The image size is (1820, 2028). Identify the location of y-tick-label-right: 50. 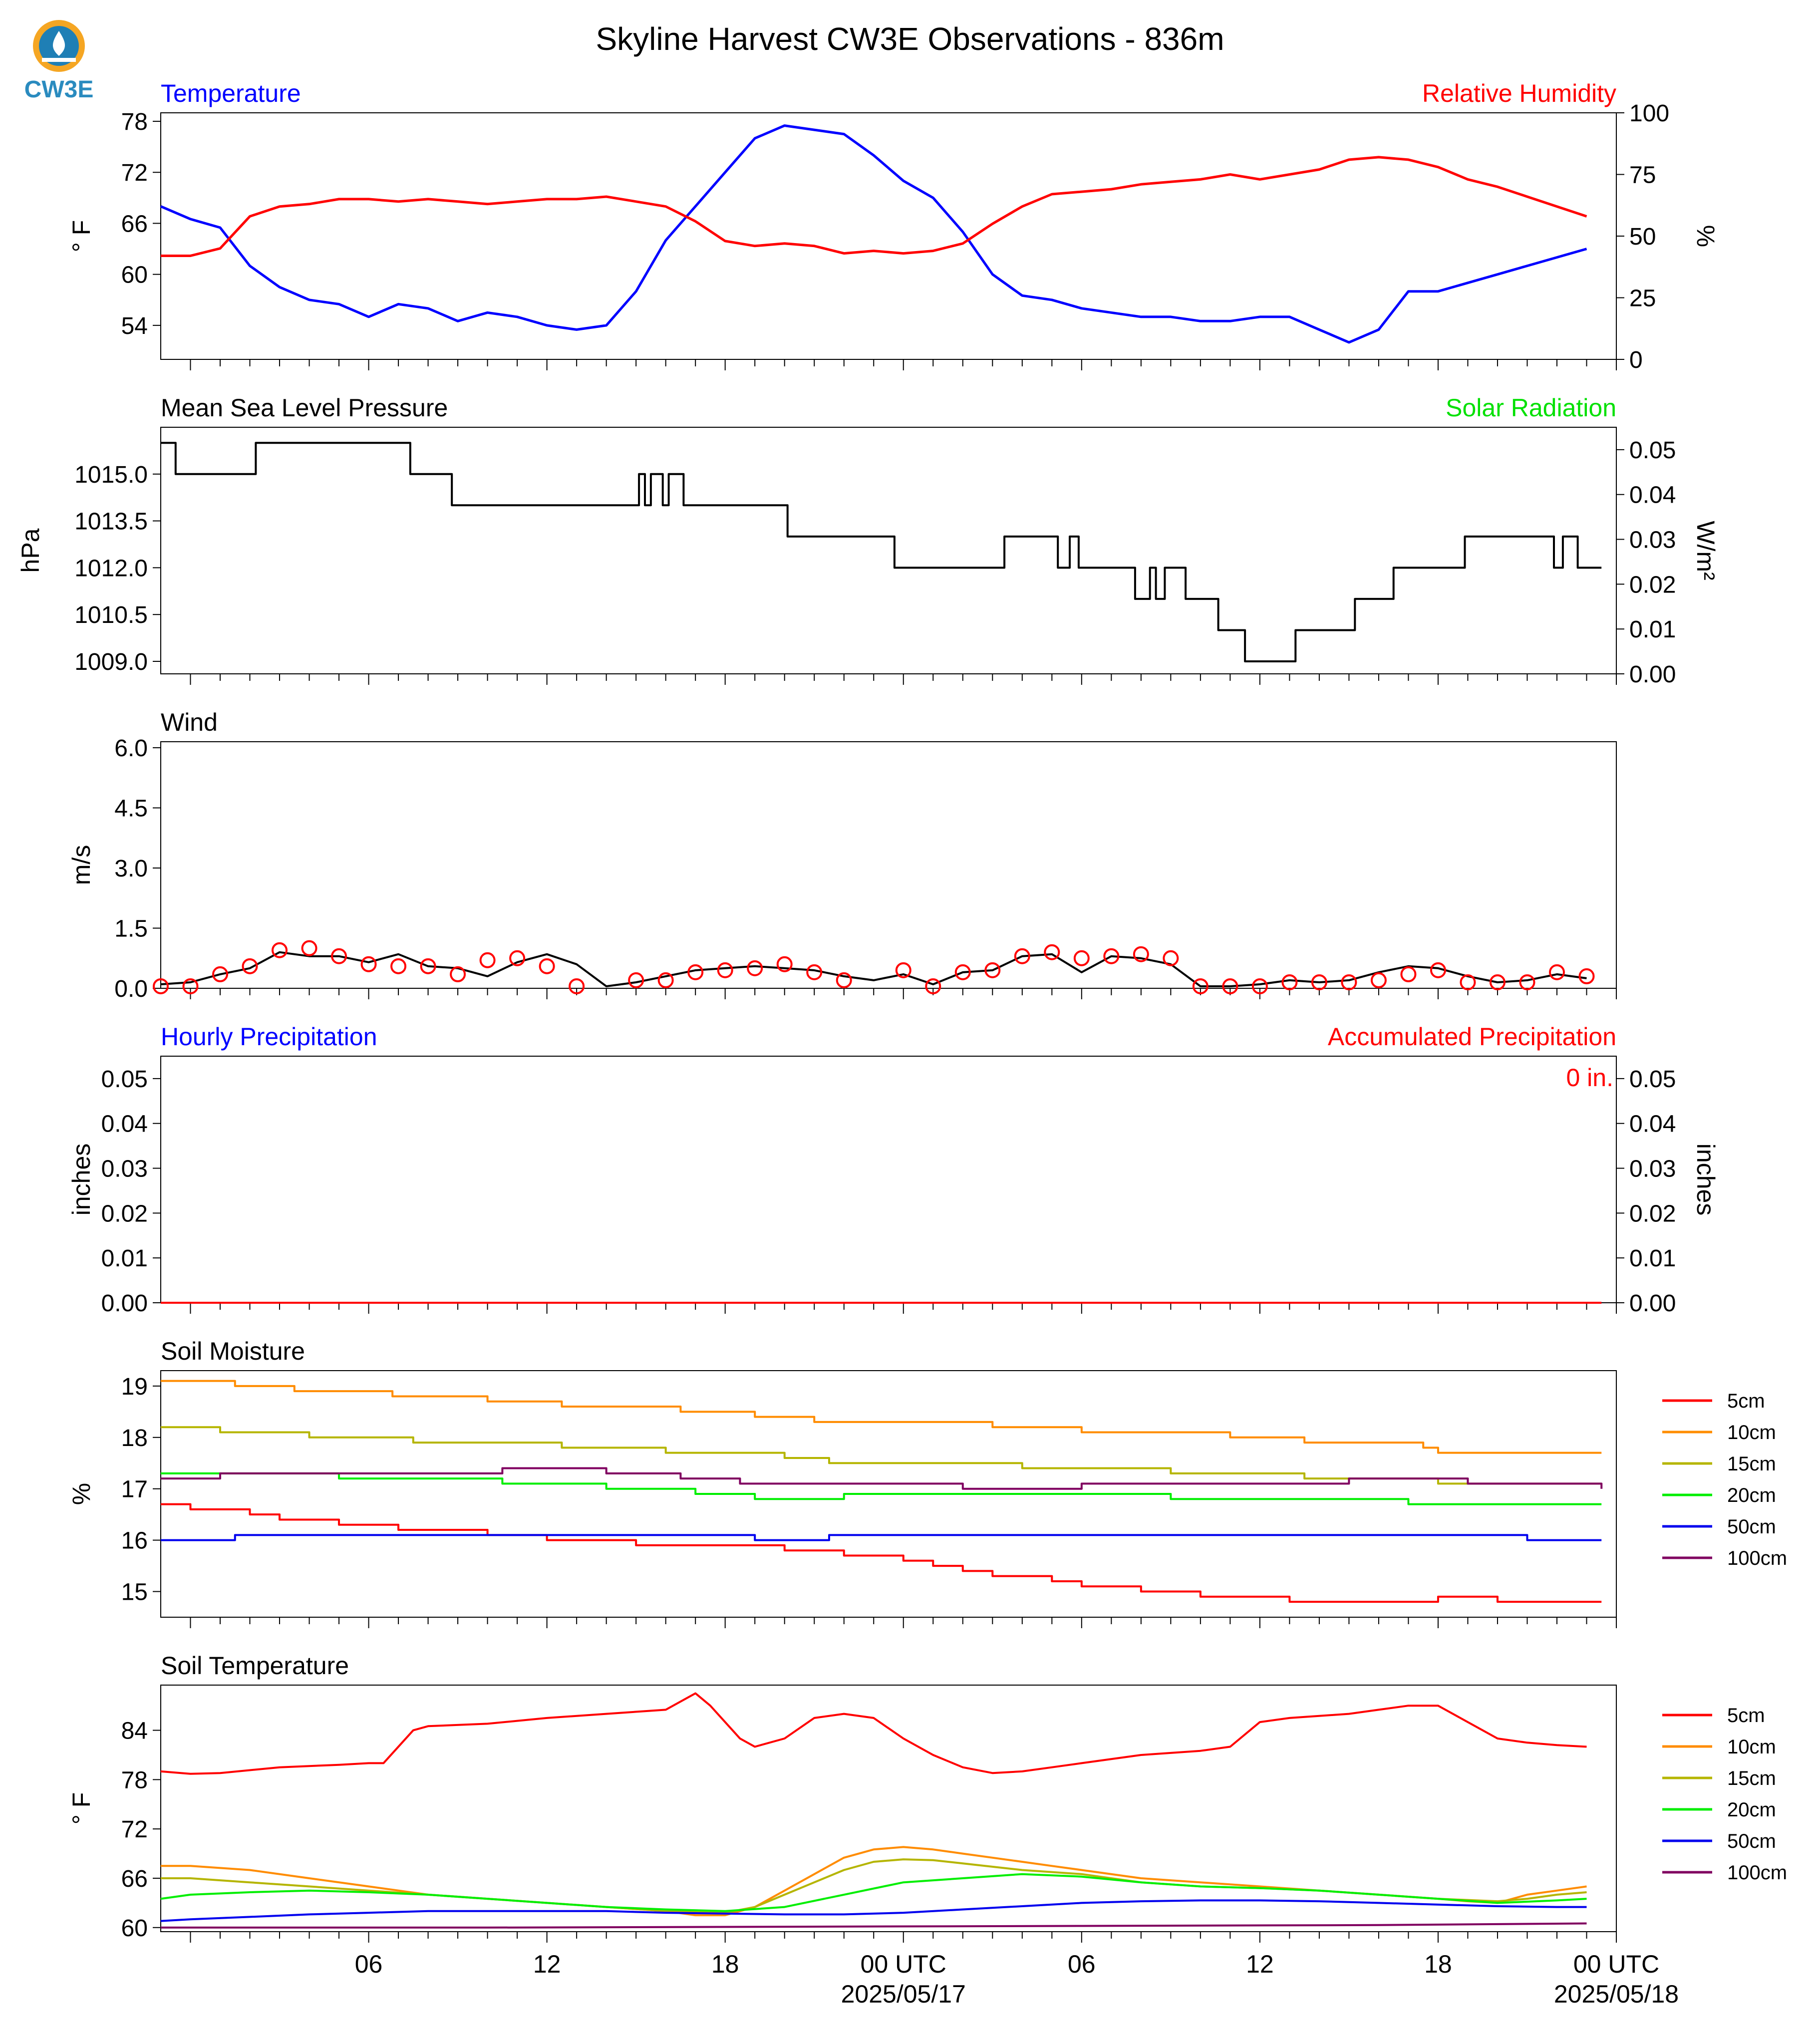
(1642, 237).